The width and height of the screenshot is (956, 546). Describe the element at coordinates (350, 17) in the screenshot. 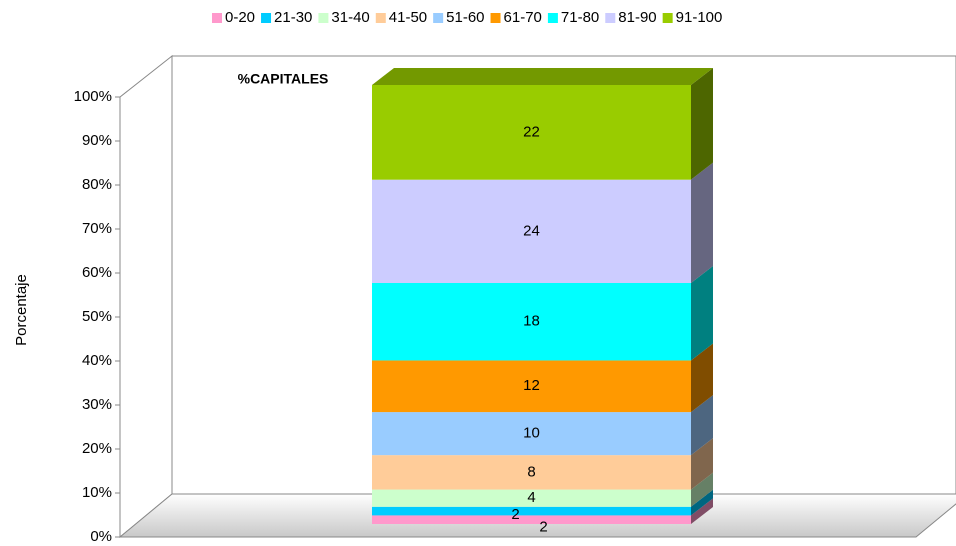

I see `legend-label: 31-40` at that location.